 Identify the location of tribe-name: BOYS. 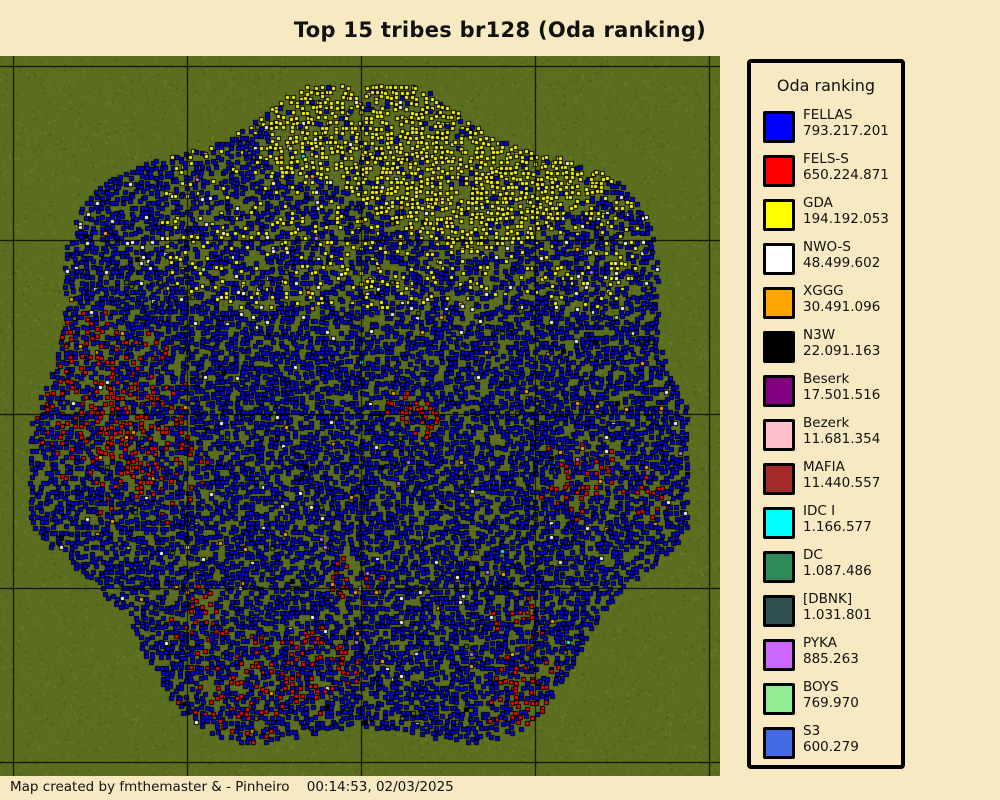
(821, 687).